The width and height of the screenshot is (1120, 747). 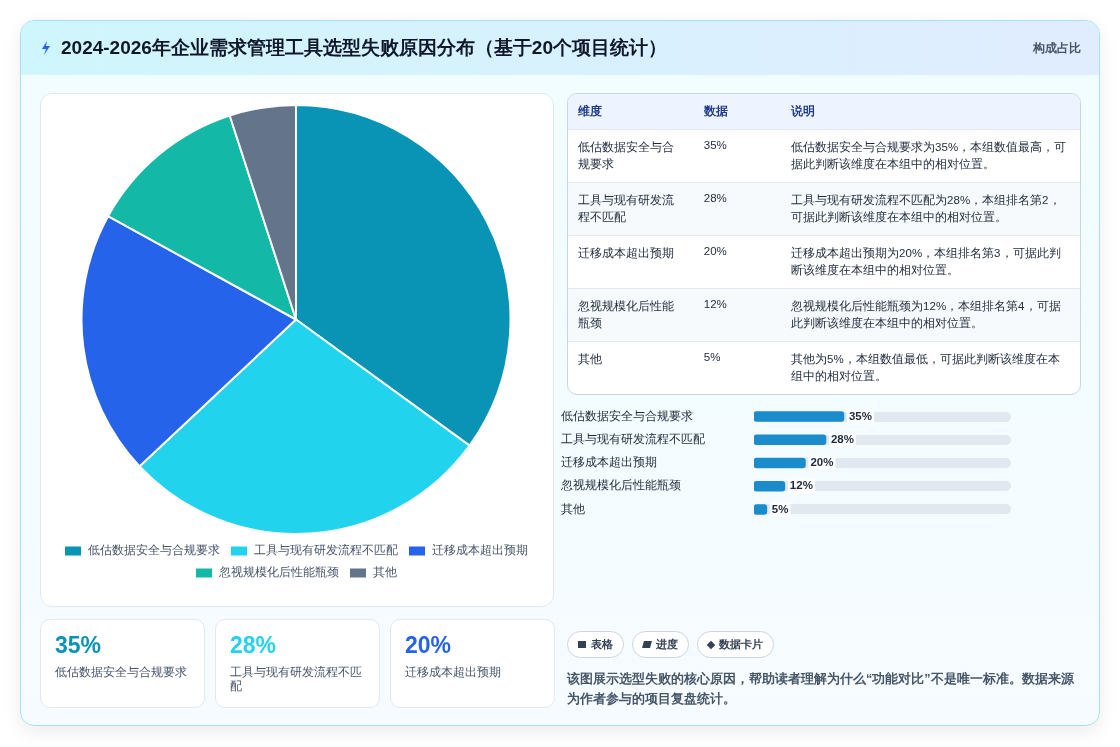 What do you see at coordinates (453, 672) in the screenshot?
I see `category-label: 迁移成本超出预期` at bounding box center [453, 672].